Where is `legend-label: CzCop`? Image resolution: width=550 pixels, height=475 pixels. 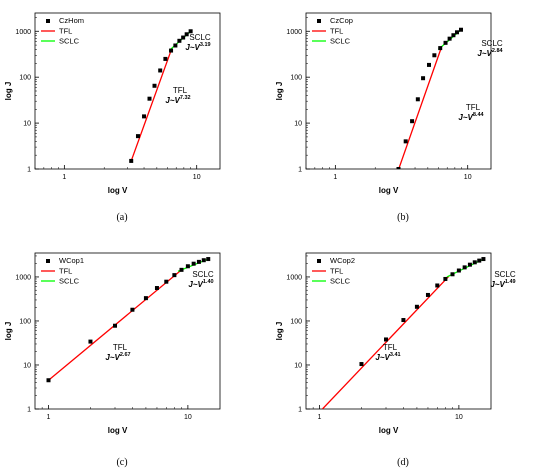
legend-label: CzCop is located at coordinates (341, 20).